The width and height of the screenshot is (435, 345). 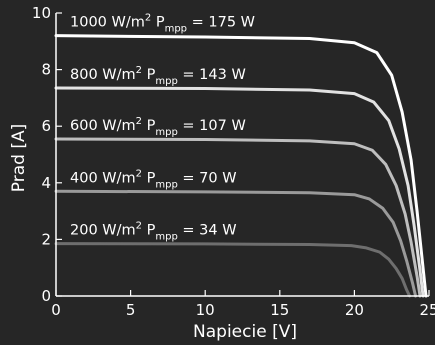 I want to click on series-label: 800 W/m2 Pmpp = 143 W, so click(x=158, y=76).